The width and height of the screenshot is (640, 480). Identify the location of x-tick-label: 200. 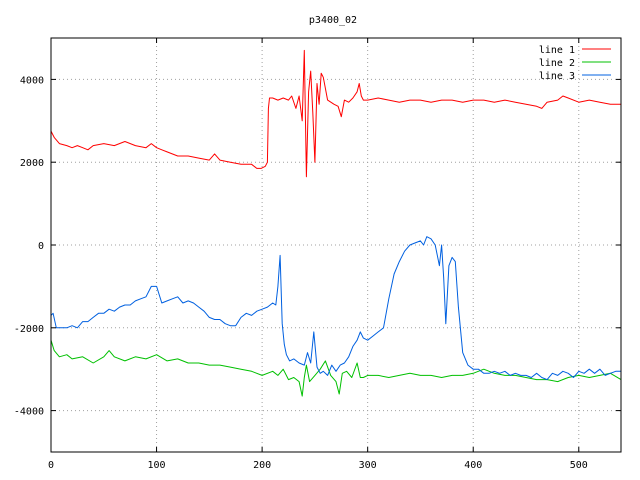
(262, 465).